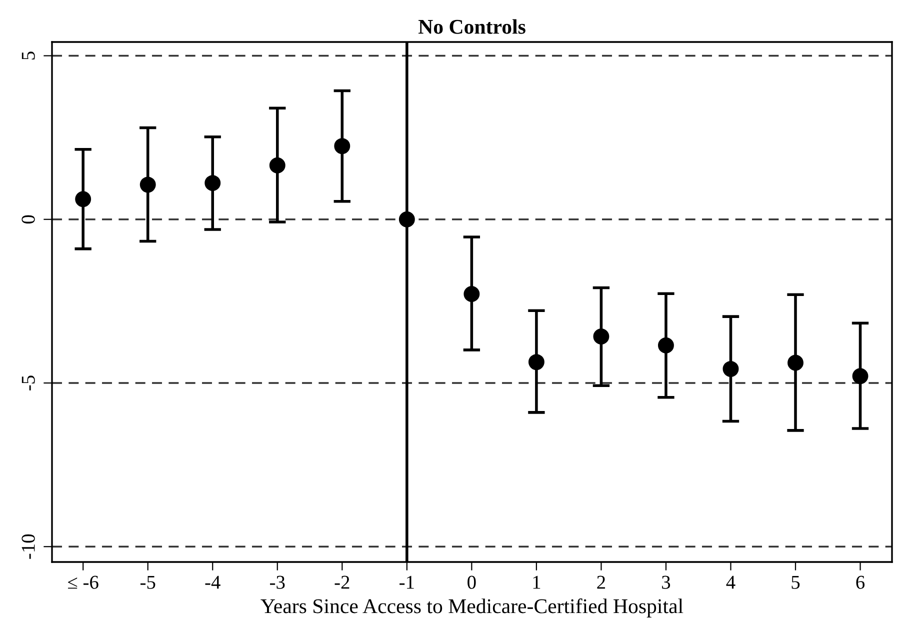 Image resolution: width=904 pixels, height=635 pixels. Describe the element at coordinates (212, 582) in the screenshot. I see `x-tick-label: -4` at that location.